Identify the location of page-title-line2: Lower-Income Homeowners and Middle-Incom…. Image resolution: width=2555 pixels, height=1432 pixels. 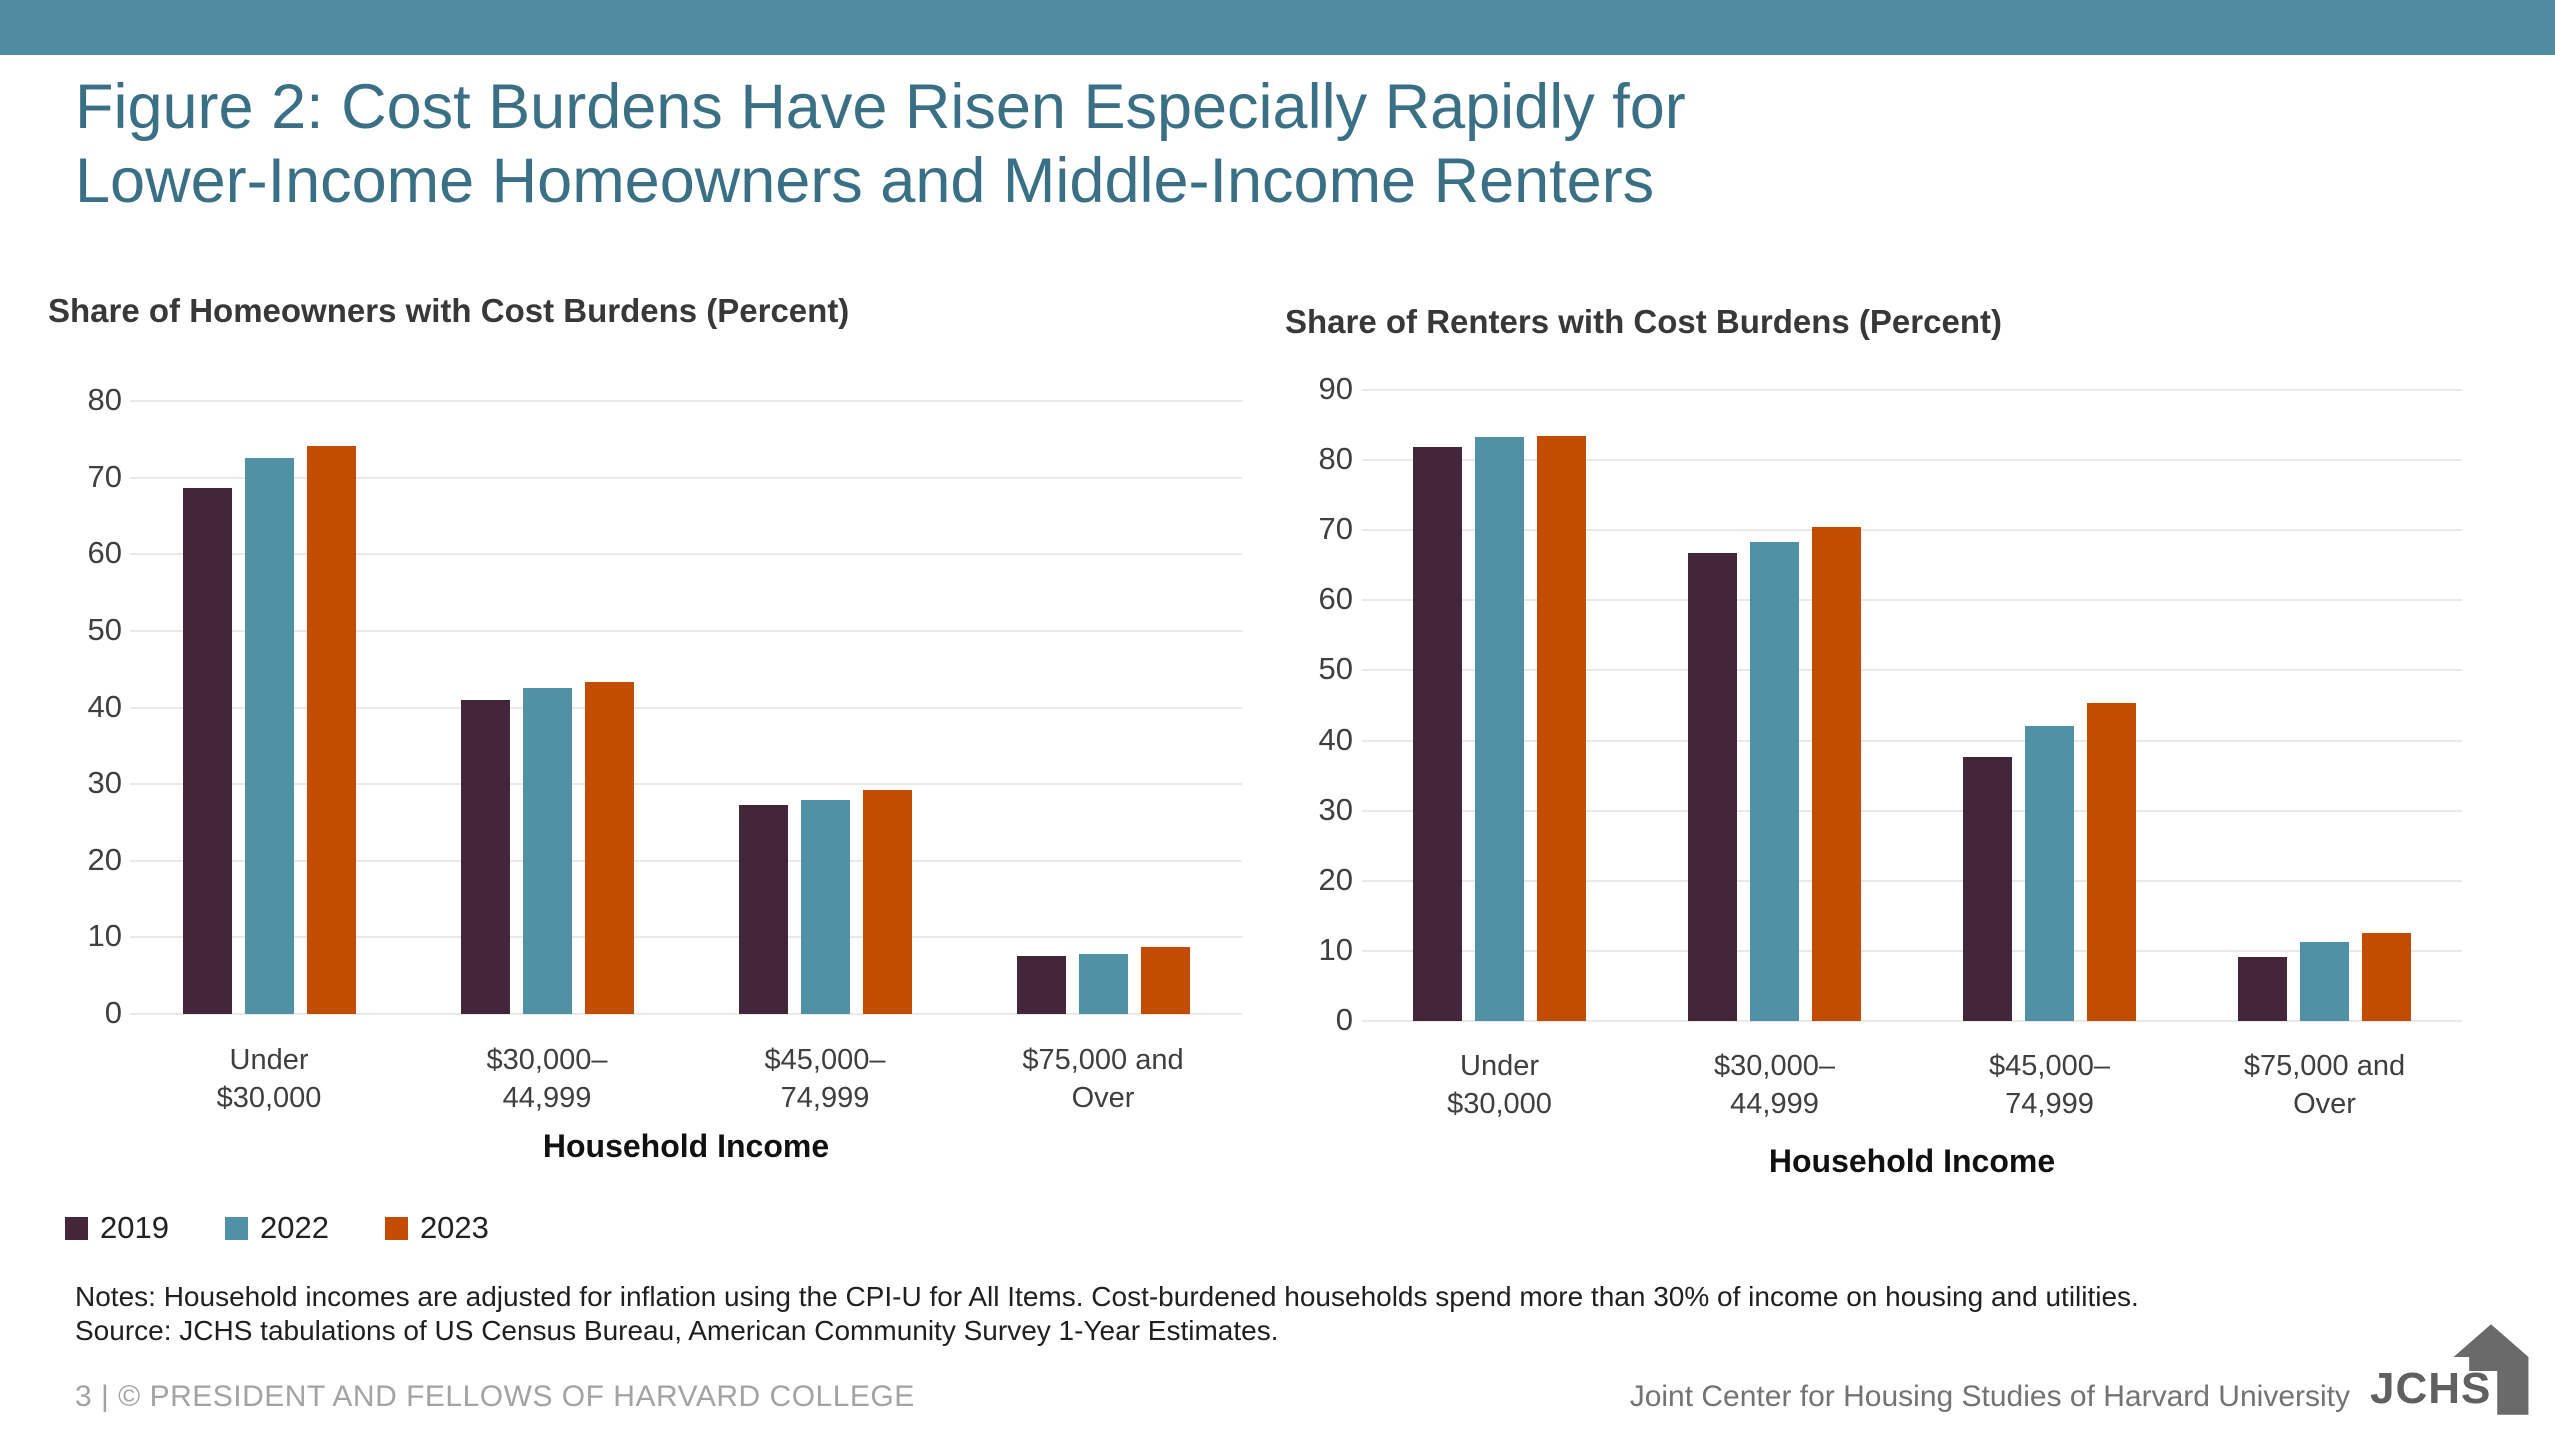
(865, 181).